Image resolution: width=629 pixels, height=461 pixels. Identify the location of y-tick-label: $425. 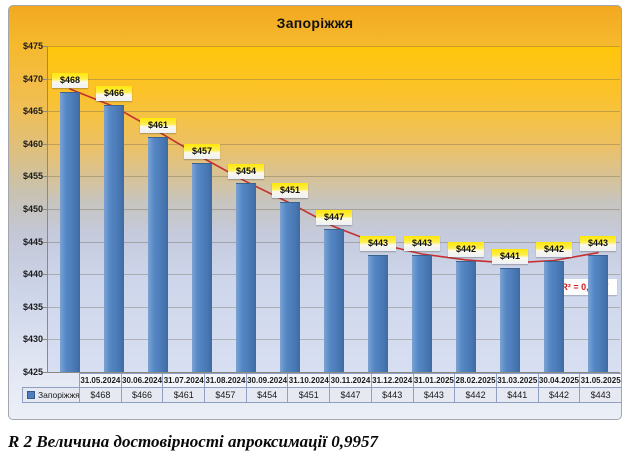
(32, 372).